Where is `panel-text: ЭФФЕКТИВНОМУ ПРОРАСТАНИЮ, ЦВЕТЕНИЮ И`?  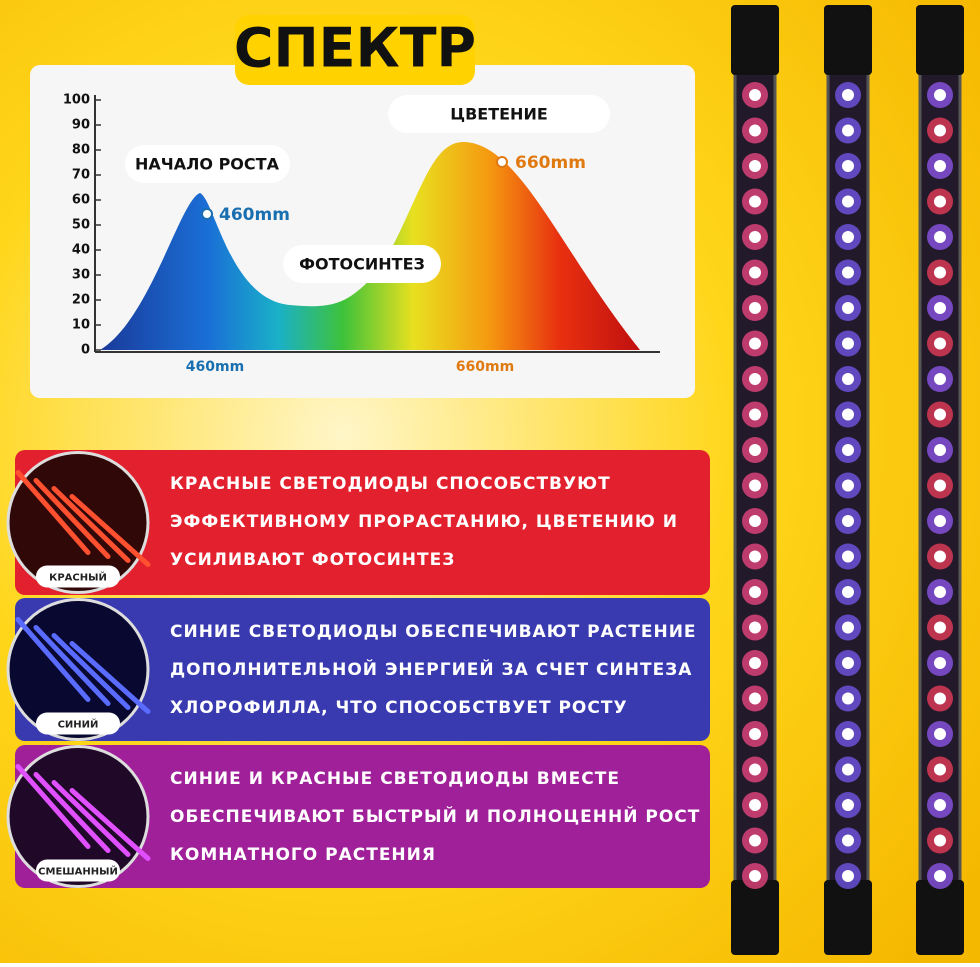 panel-text: ЭФФЕКТИВНОМУ ПРОРАСТАНИЮ, ЦВЕТЕНИЮ И is located at coordinates (424, 522).